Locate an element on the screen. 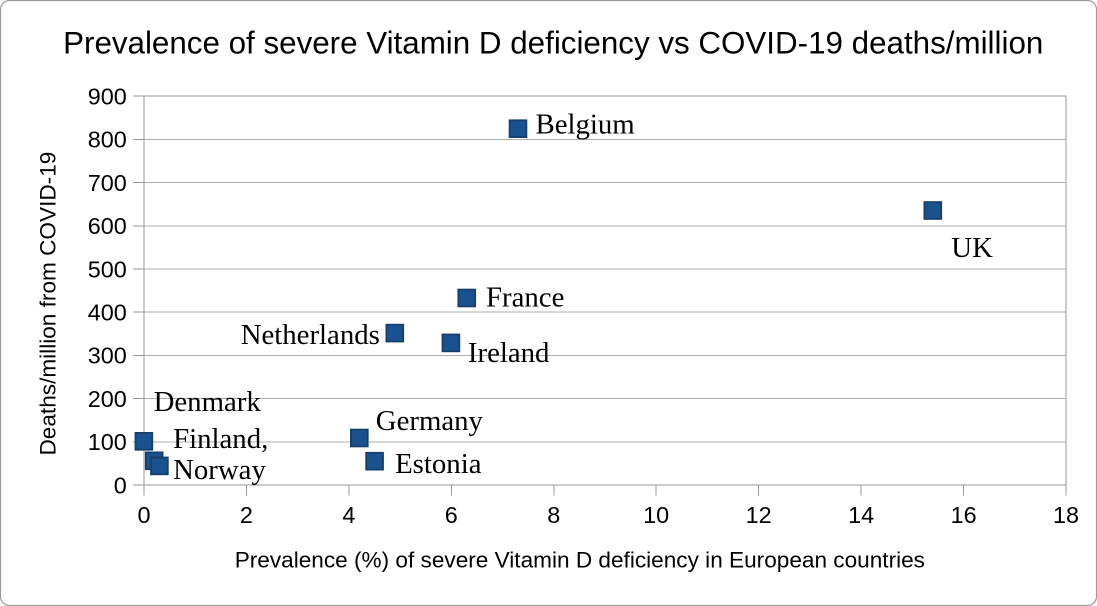 The height and width of the screenshot is (606, 1097). svg-text: 400 is located at coordinates (107, 313).